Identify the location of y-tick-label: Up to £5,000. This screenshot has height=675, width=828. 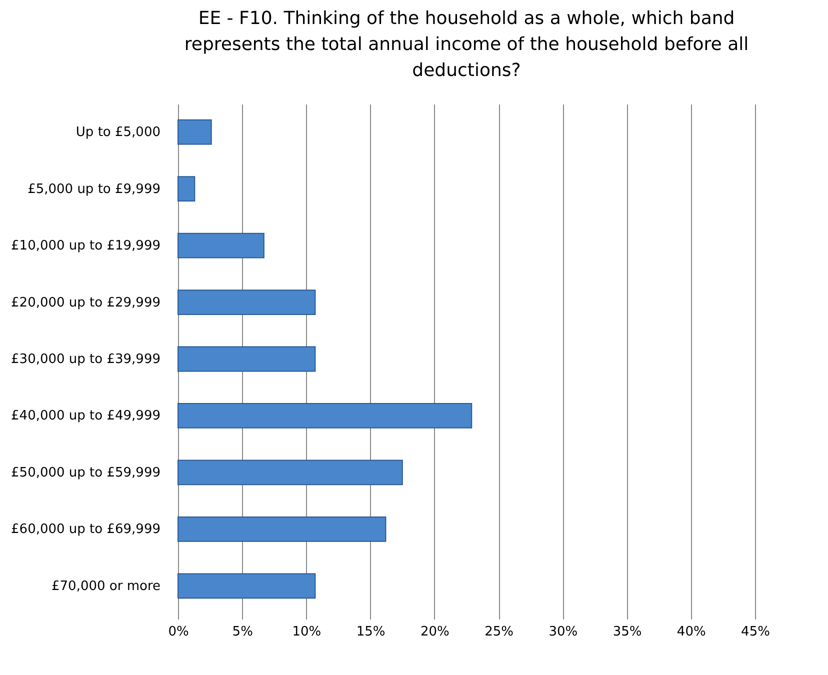
(118, 132).